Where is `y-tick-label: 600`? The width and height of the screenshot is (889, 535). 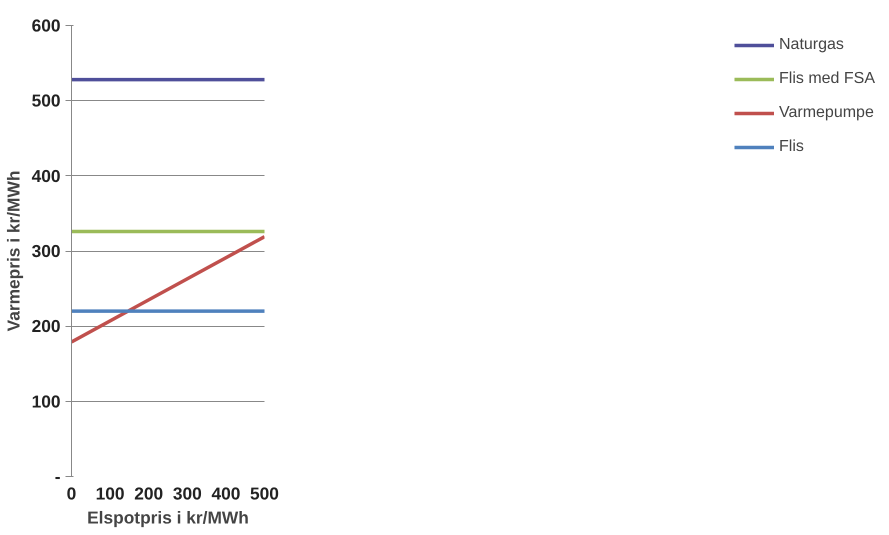
y-tick-label: 600 is located at coordinates (46, 26).